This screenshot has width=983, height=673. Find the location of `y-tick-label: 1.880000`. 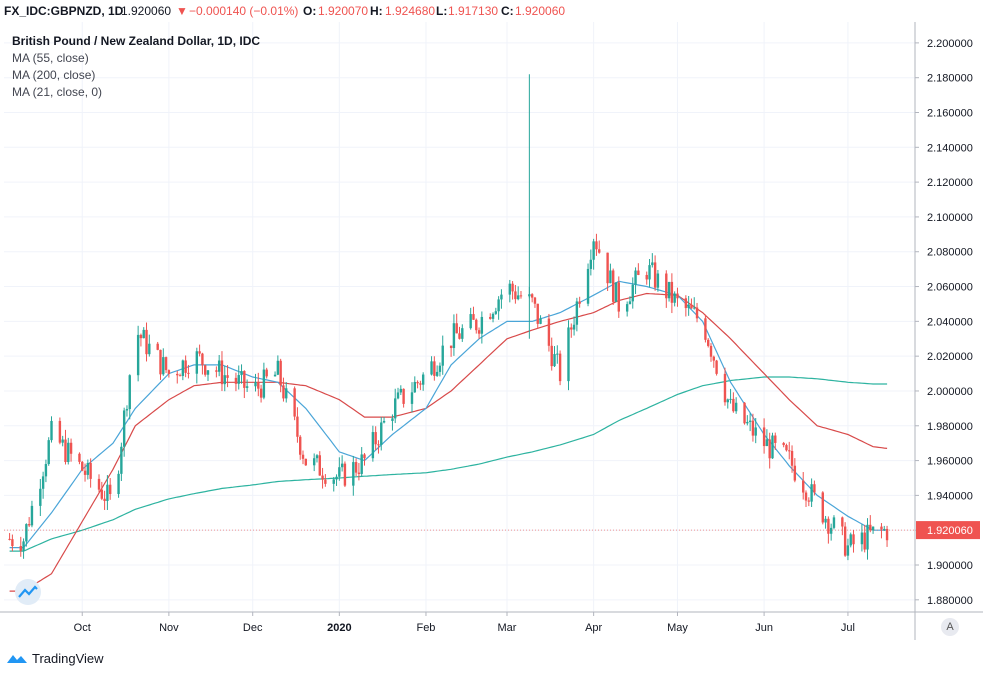

y-tick-label: 1.880000 is located at coordinates (950, 601).